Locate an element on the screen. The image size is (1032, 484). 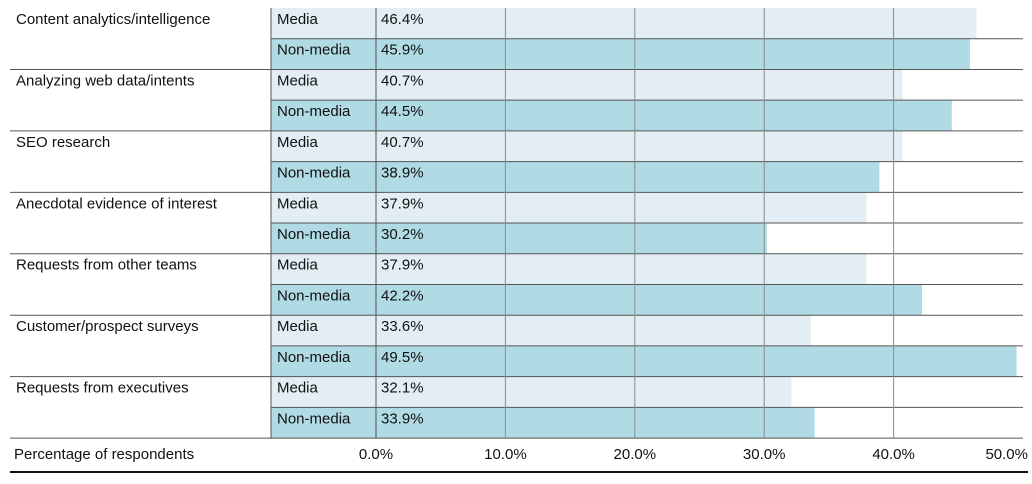
x-tick-label: 50.0% is located at coordinates (1006, 454).